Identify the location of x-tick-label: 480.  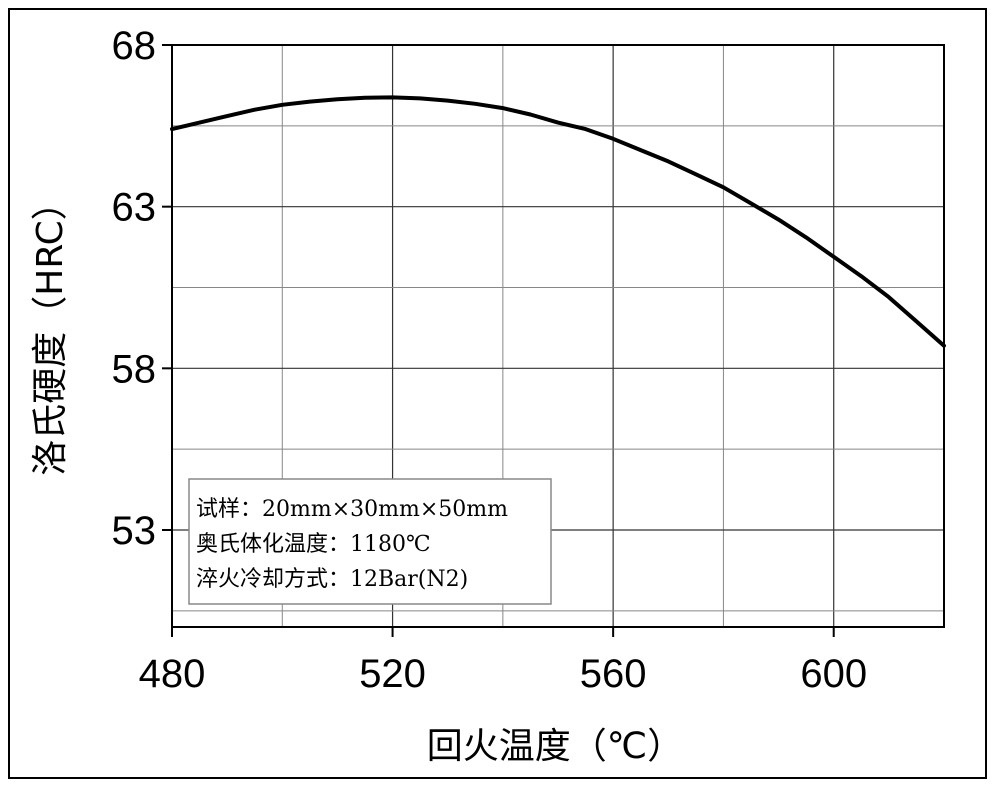
(172, 674).